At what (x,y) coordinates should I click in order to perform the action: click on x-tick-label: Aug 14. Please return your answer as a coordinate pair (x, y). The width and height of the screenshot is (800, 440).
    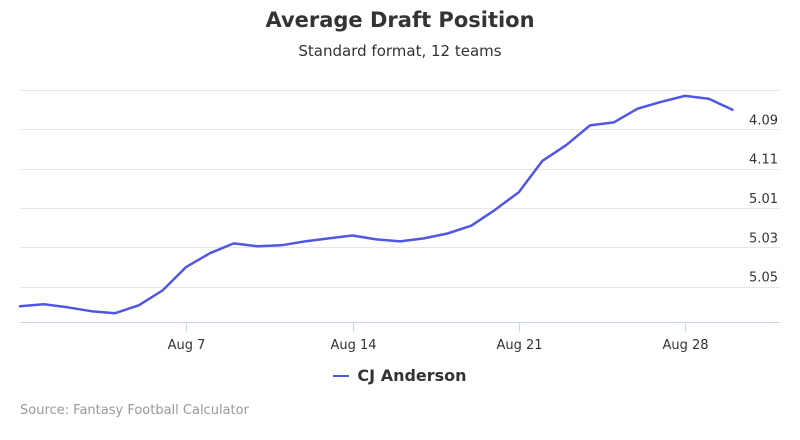
    Looking at the image, I should click on (353, 345).